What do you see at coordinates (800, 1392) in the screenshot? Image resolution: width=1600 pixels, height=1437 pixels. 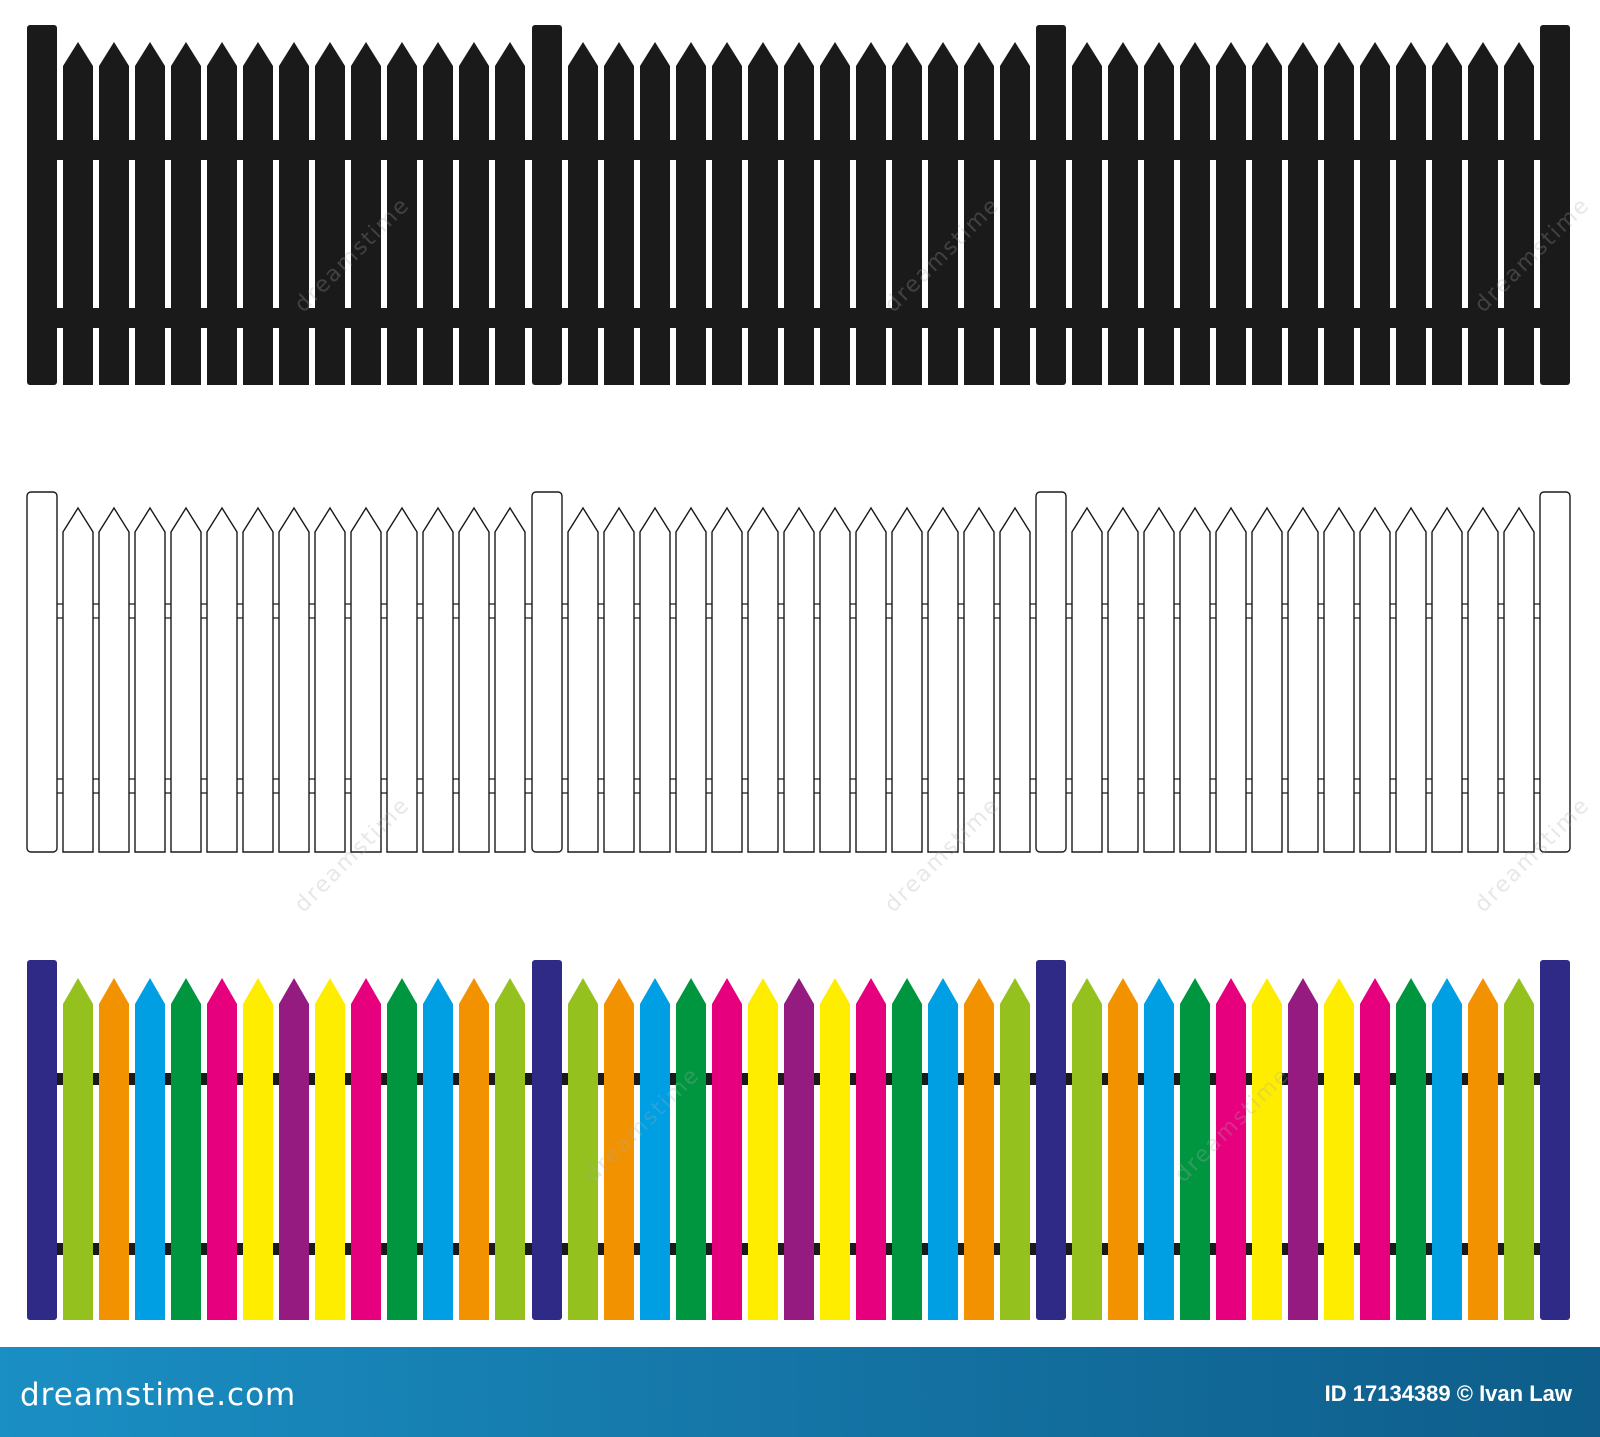 I see `footer-bar: dreamstime.com ID 17134389 © Ivan Law` at bounding box center [800, 1392].